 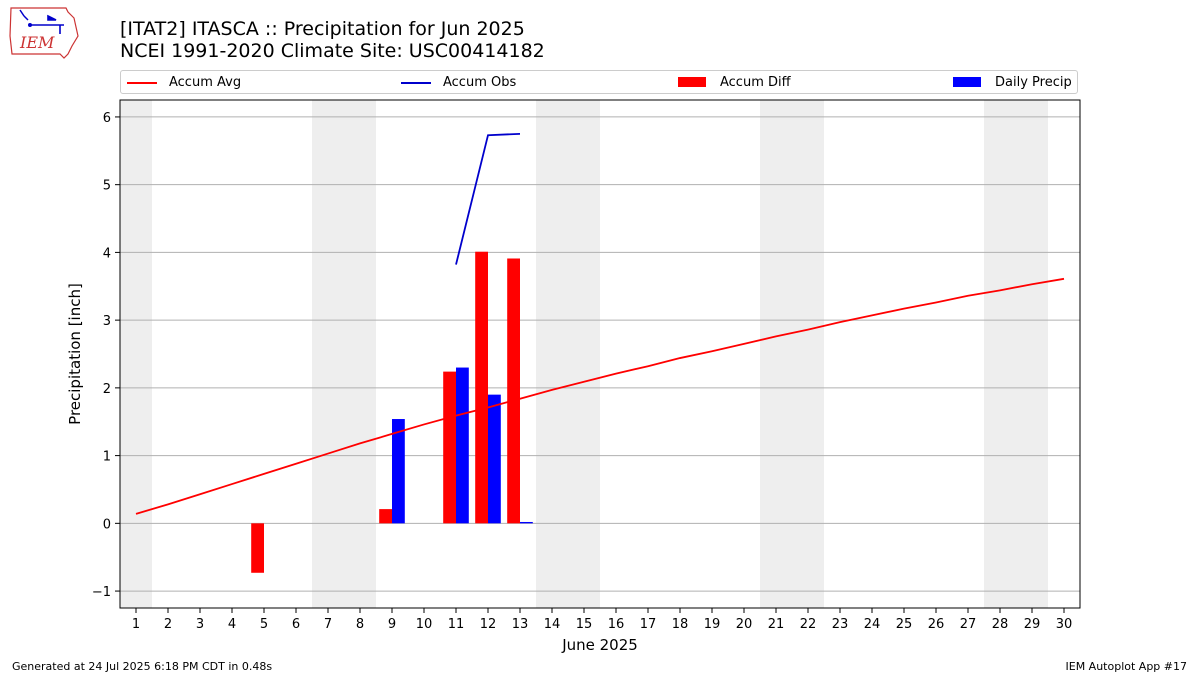 I want to click on svg-text: IEM, so click(x=37, y=42).